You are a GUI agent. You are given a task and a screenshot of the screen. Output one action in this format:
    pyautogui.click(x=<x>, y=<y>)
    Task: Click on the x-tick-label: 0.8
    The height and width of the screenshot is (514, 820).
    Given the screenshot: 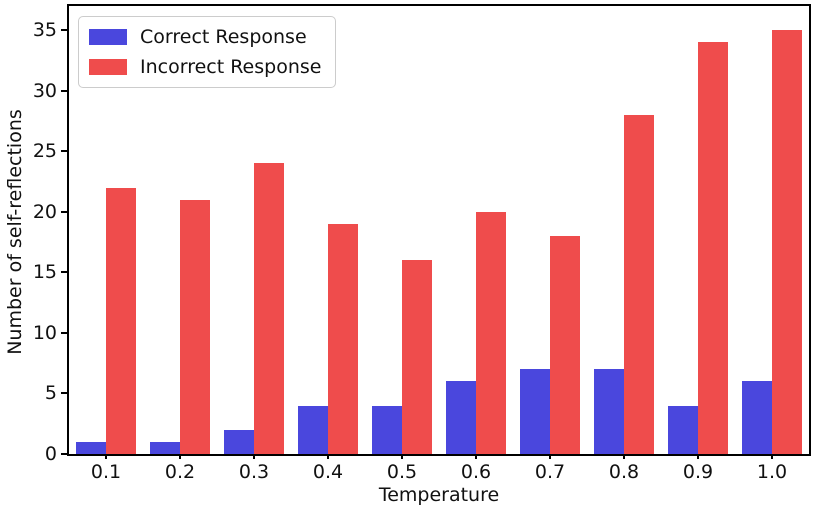 What is the action you would take?
    pyautogui.click(x=624, y=472)
    